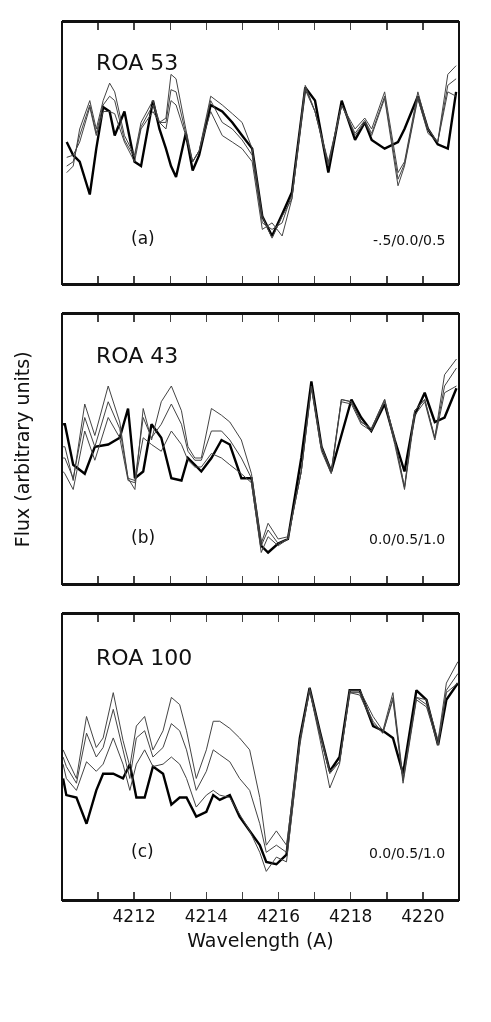 Image resolution: width=491 pixels, height=1022 pixels. What do you see at coordinates (134, 916) in the screenshot?
I see `x-tick-label: 4212` at bounding box center [134, 916].